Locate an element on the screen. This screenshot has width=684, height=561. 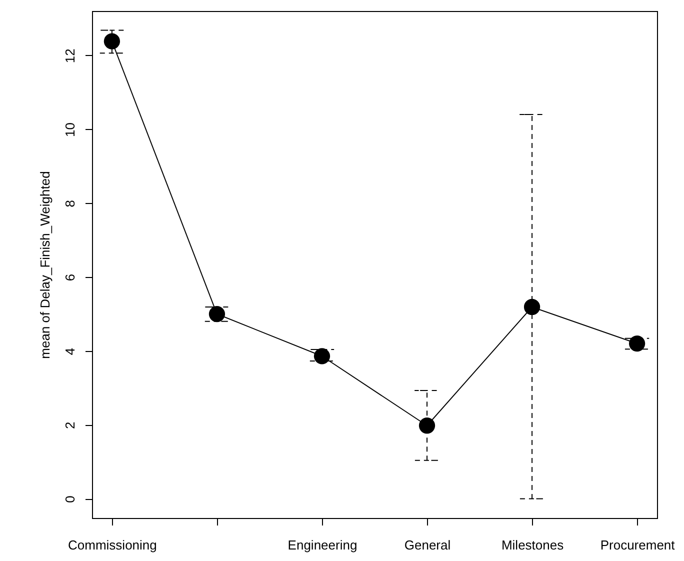
y-tick-label: 8 is located at coordinates (70, 204).